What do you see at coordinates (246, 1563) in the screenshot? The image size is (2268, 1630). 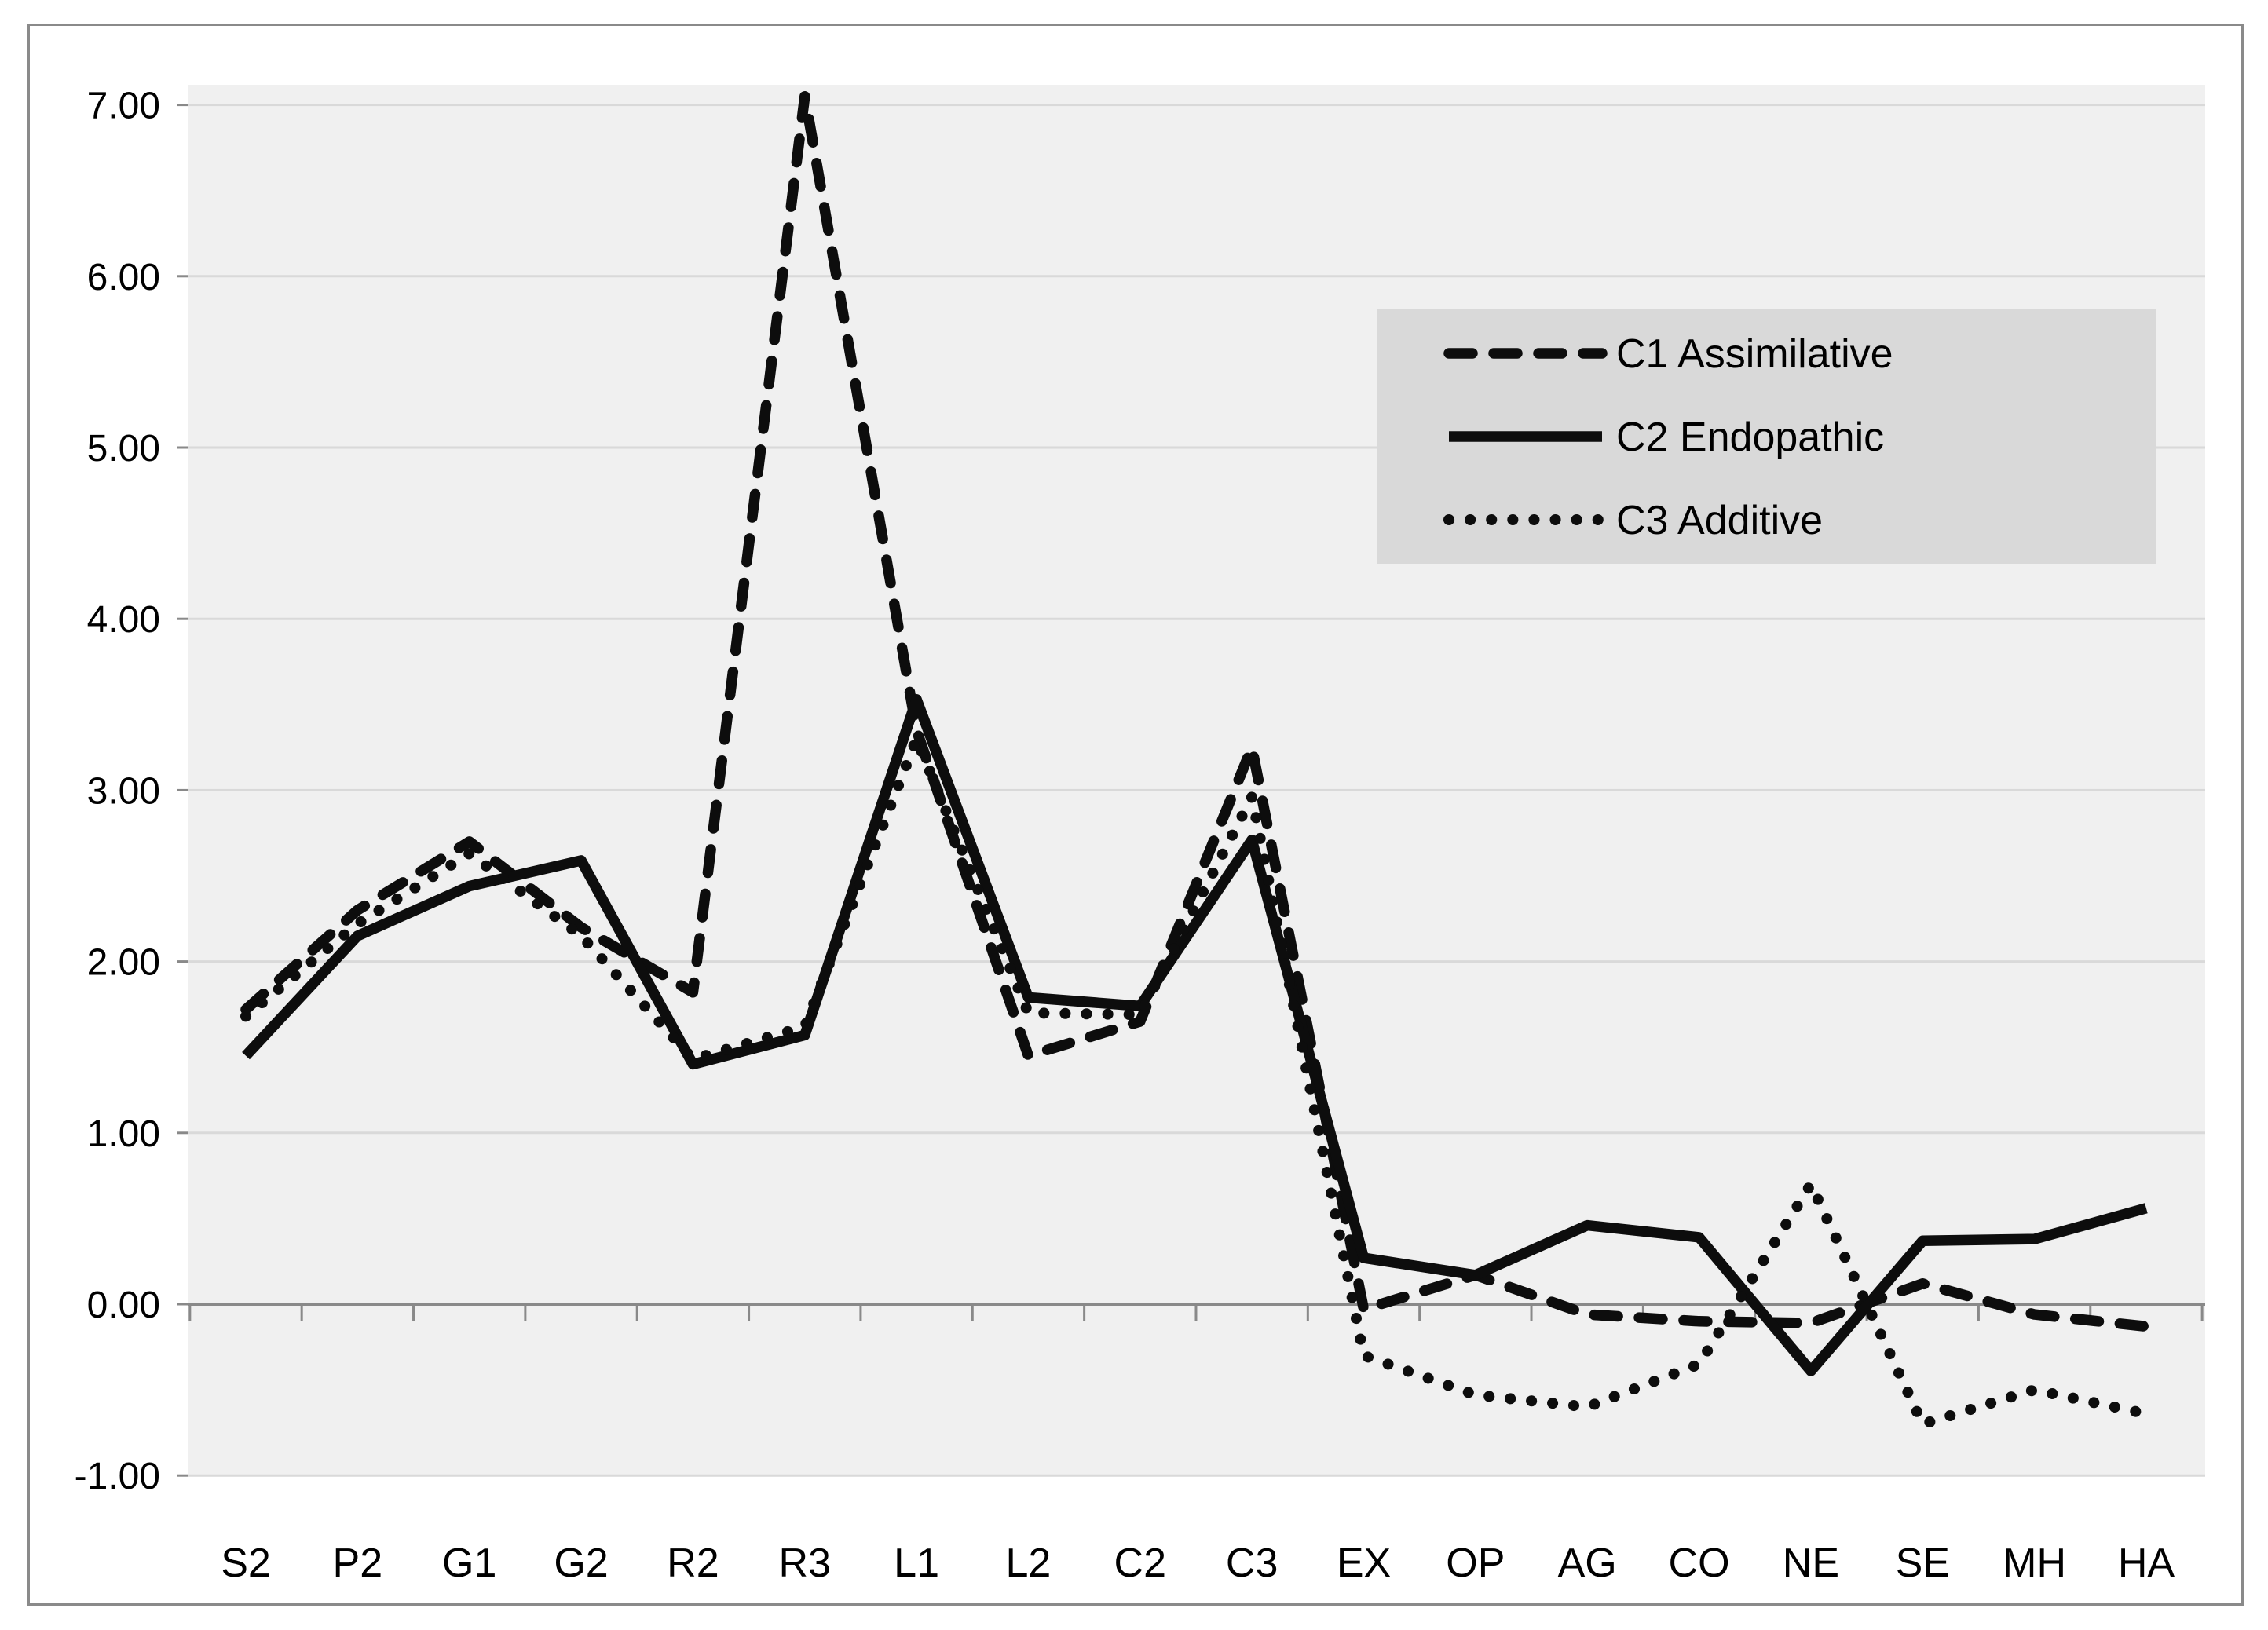 I see `x-axis-label: S2` at bounding box center [246, 1563].